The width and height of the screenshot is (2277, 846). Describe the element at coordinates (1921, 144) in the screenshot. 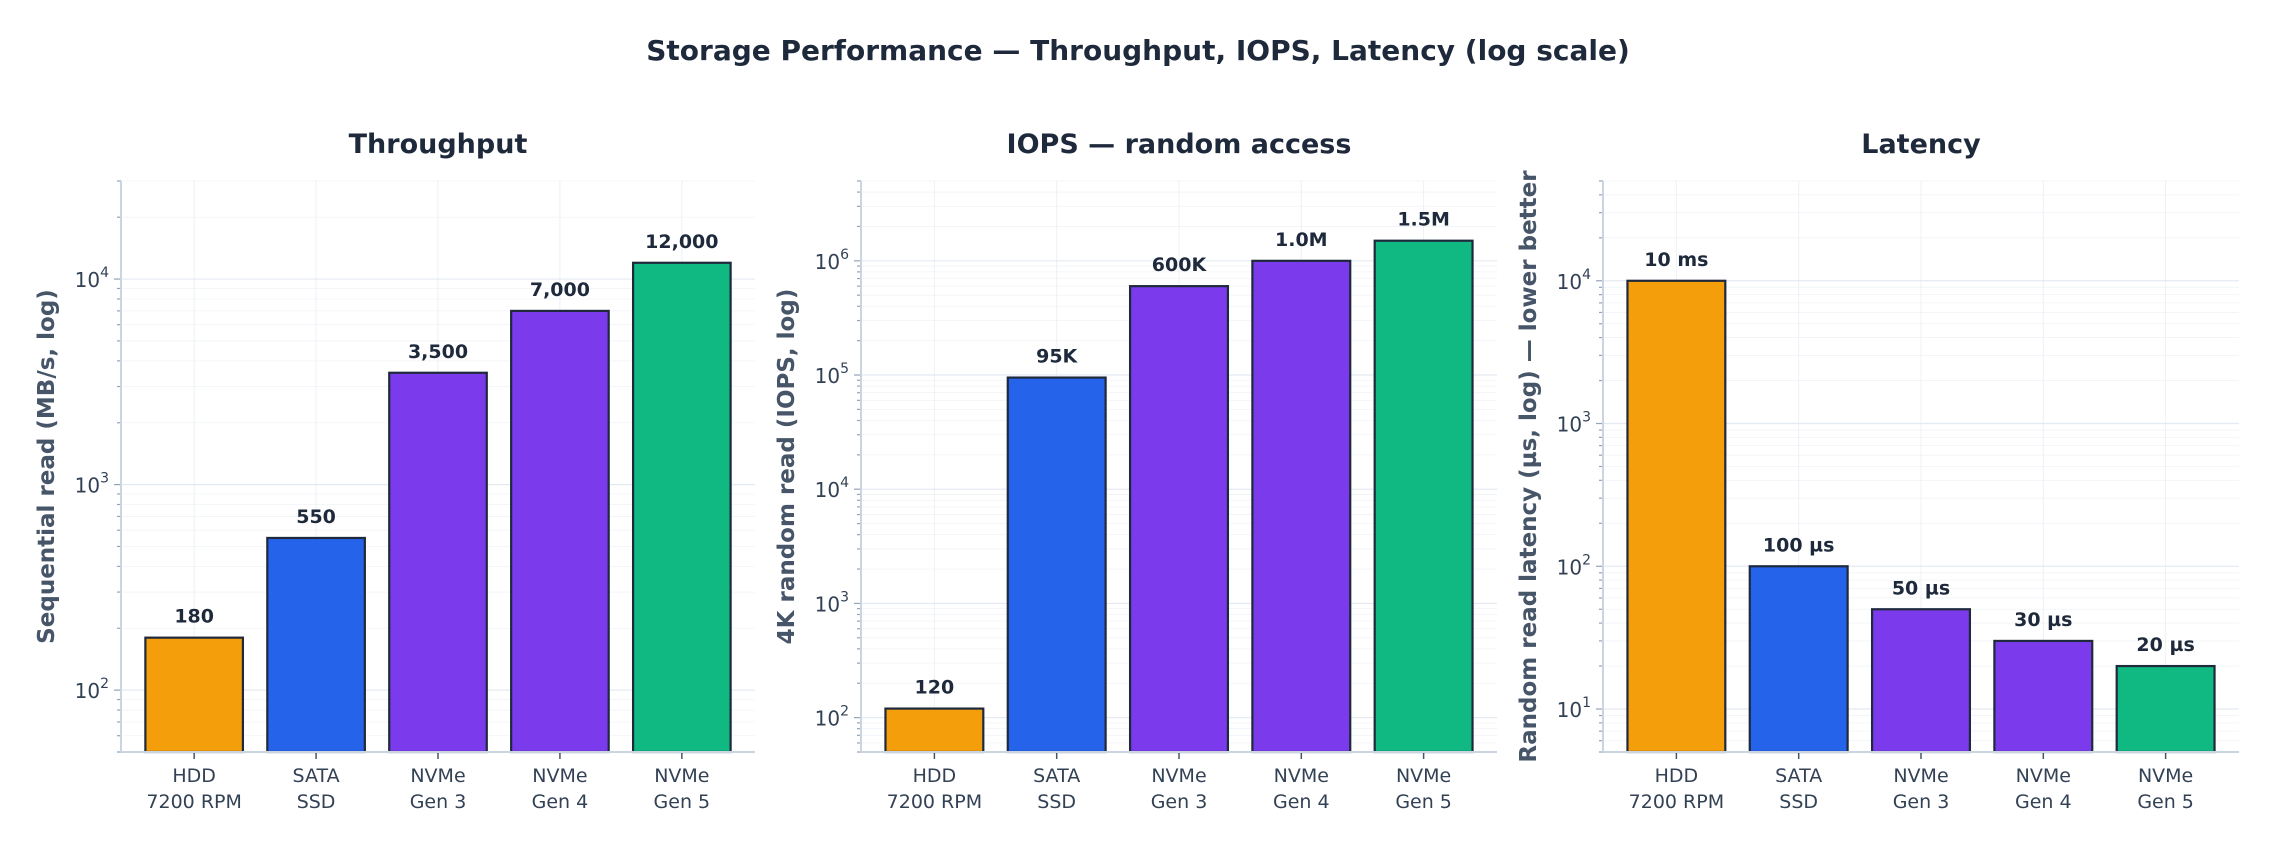

I see `subplot-title: Latency` at that location.